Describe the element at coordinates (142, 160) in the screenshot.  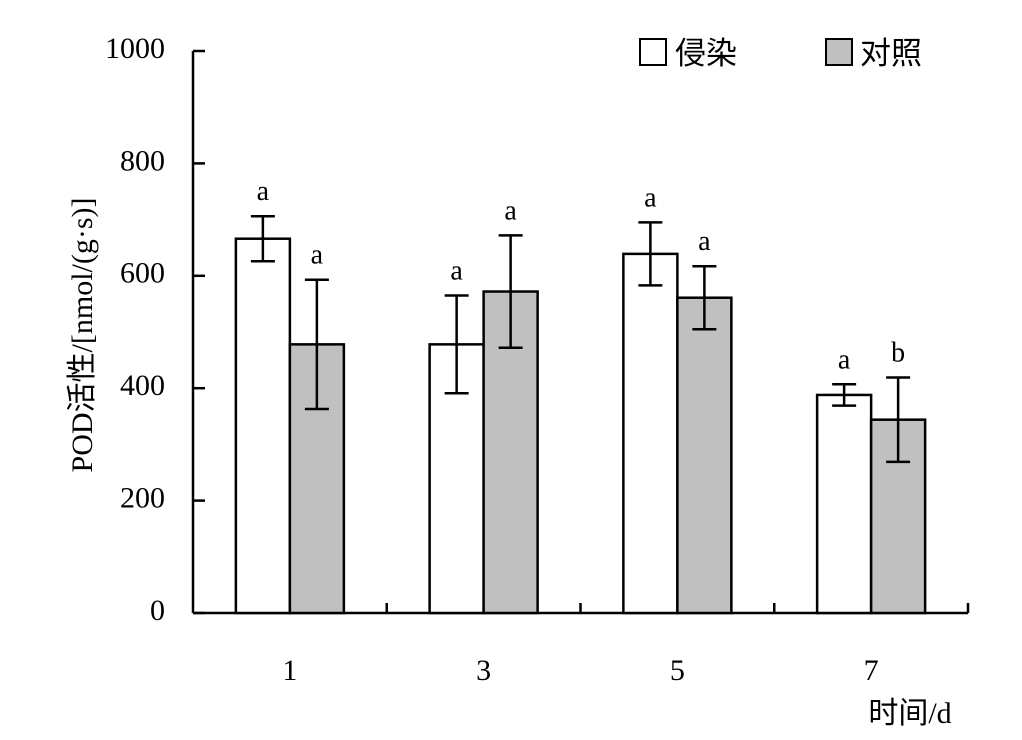
I see `y-tick-label: 800` at that location.